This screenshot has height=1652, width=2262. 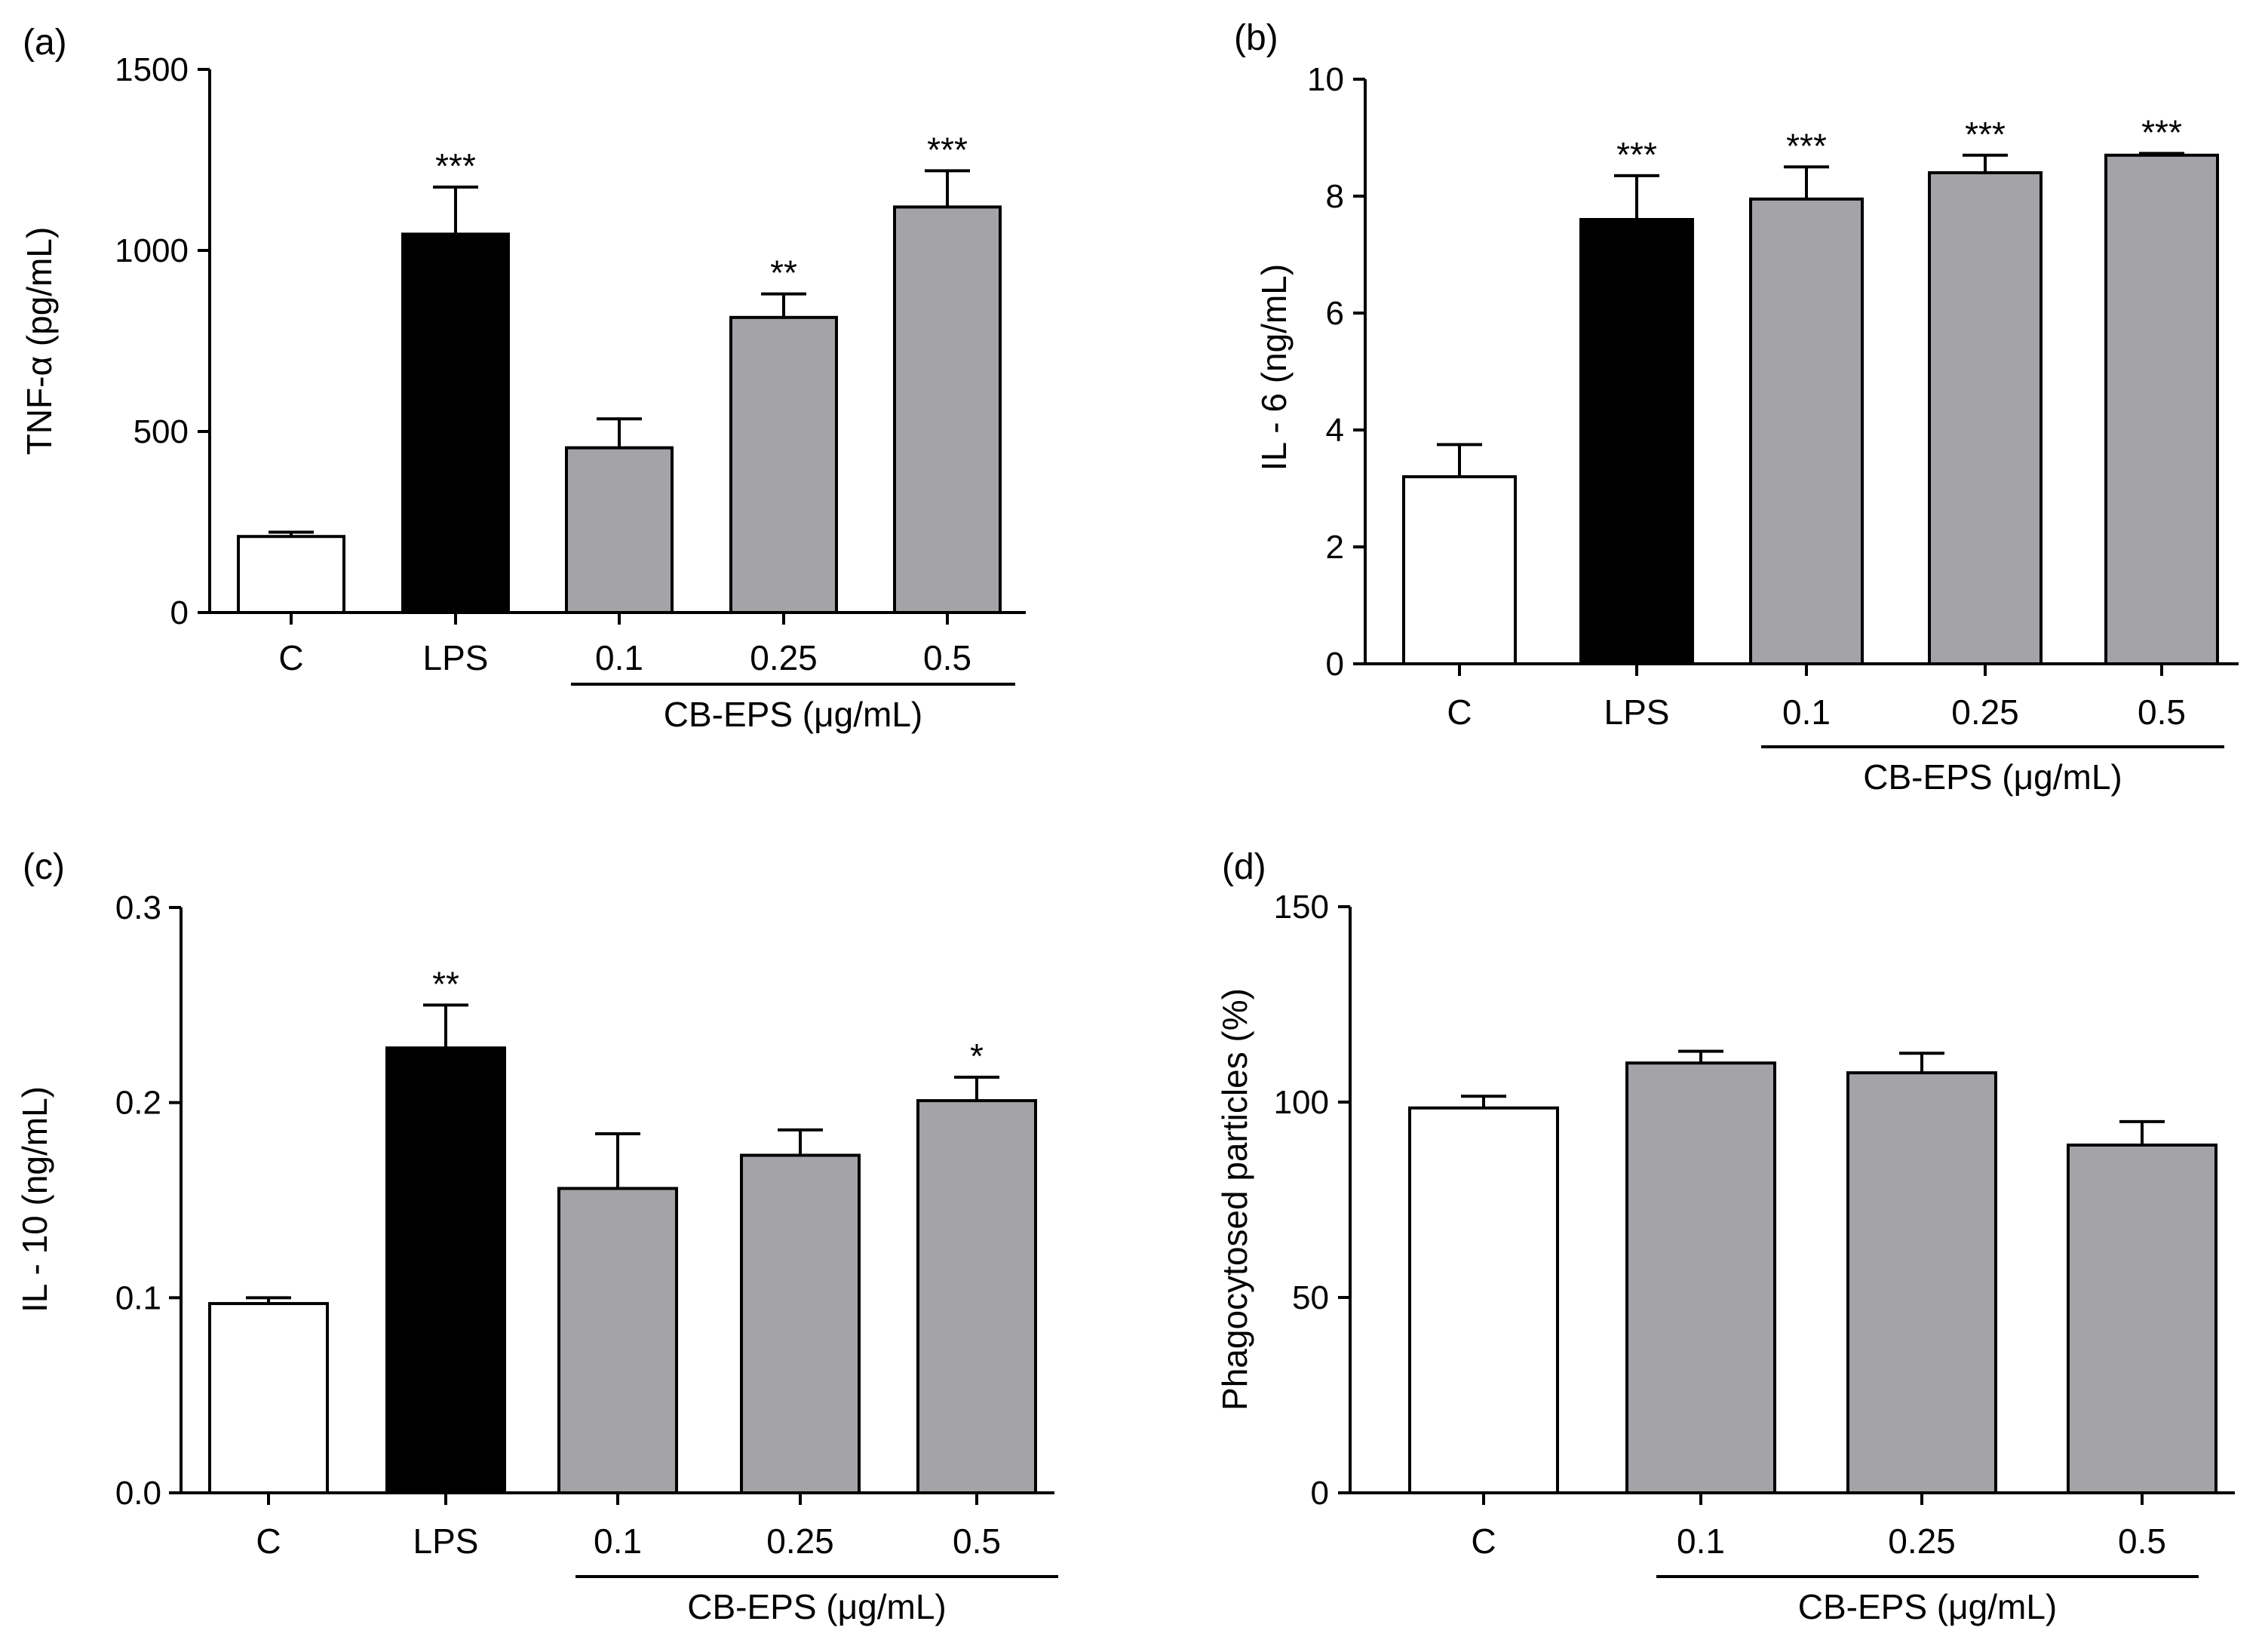 What do you see at coordinates (1335, 196) in the screenshot?
I see `y-tick-label: 8` at bounding box center [1335, 196].